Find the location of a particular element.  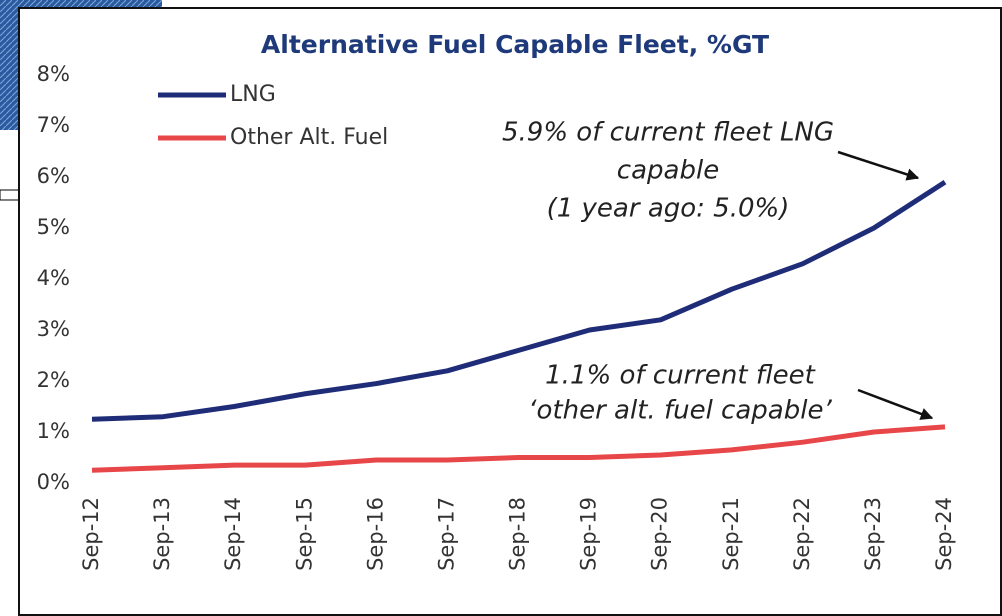

y-tick-label: 8% is located at coordinates (53, 74).